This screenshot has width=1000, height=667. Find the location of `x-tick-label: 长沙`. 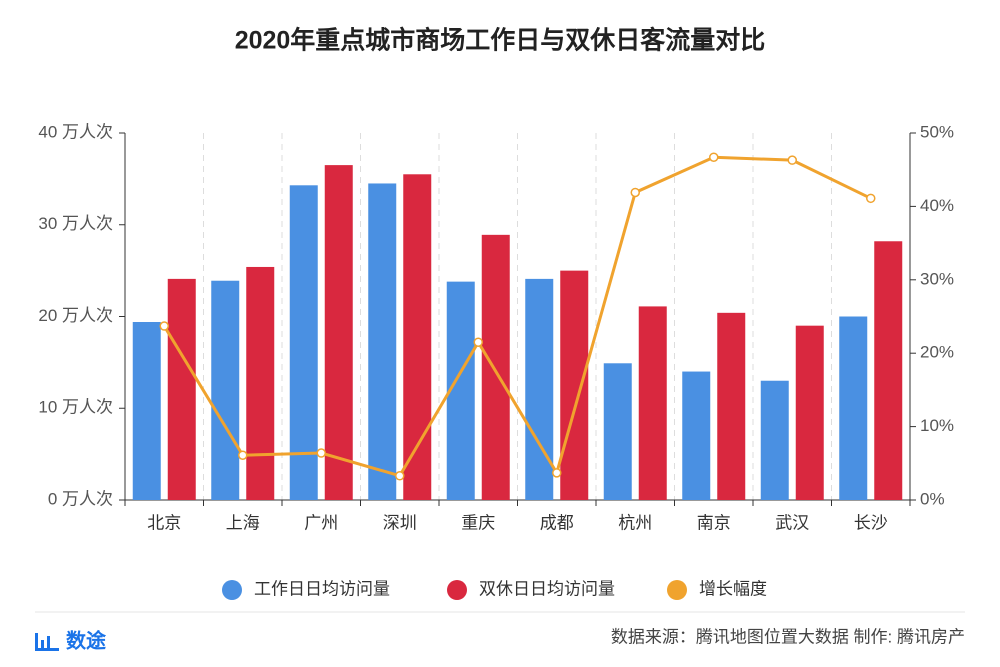

x-tick-label: 长沙 is located at coordinates (871, 522).